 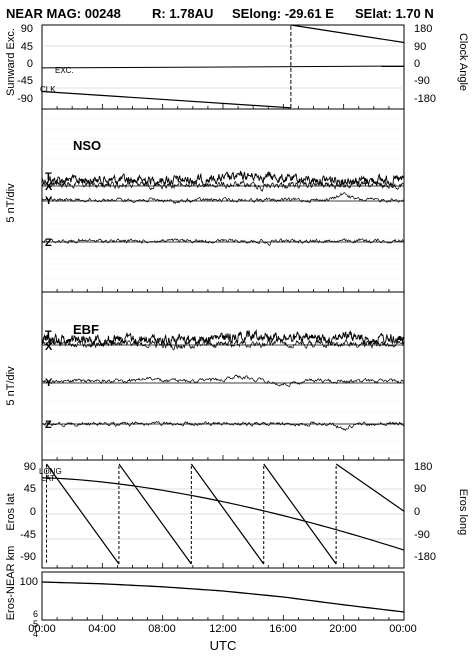 What do you see at coordinates (48, 89) in the screenshot?
I see `legend-clk: CLK` at bounding box center [48, 89].